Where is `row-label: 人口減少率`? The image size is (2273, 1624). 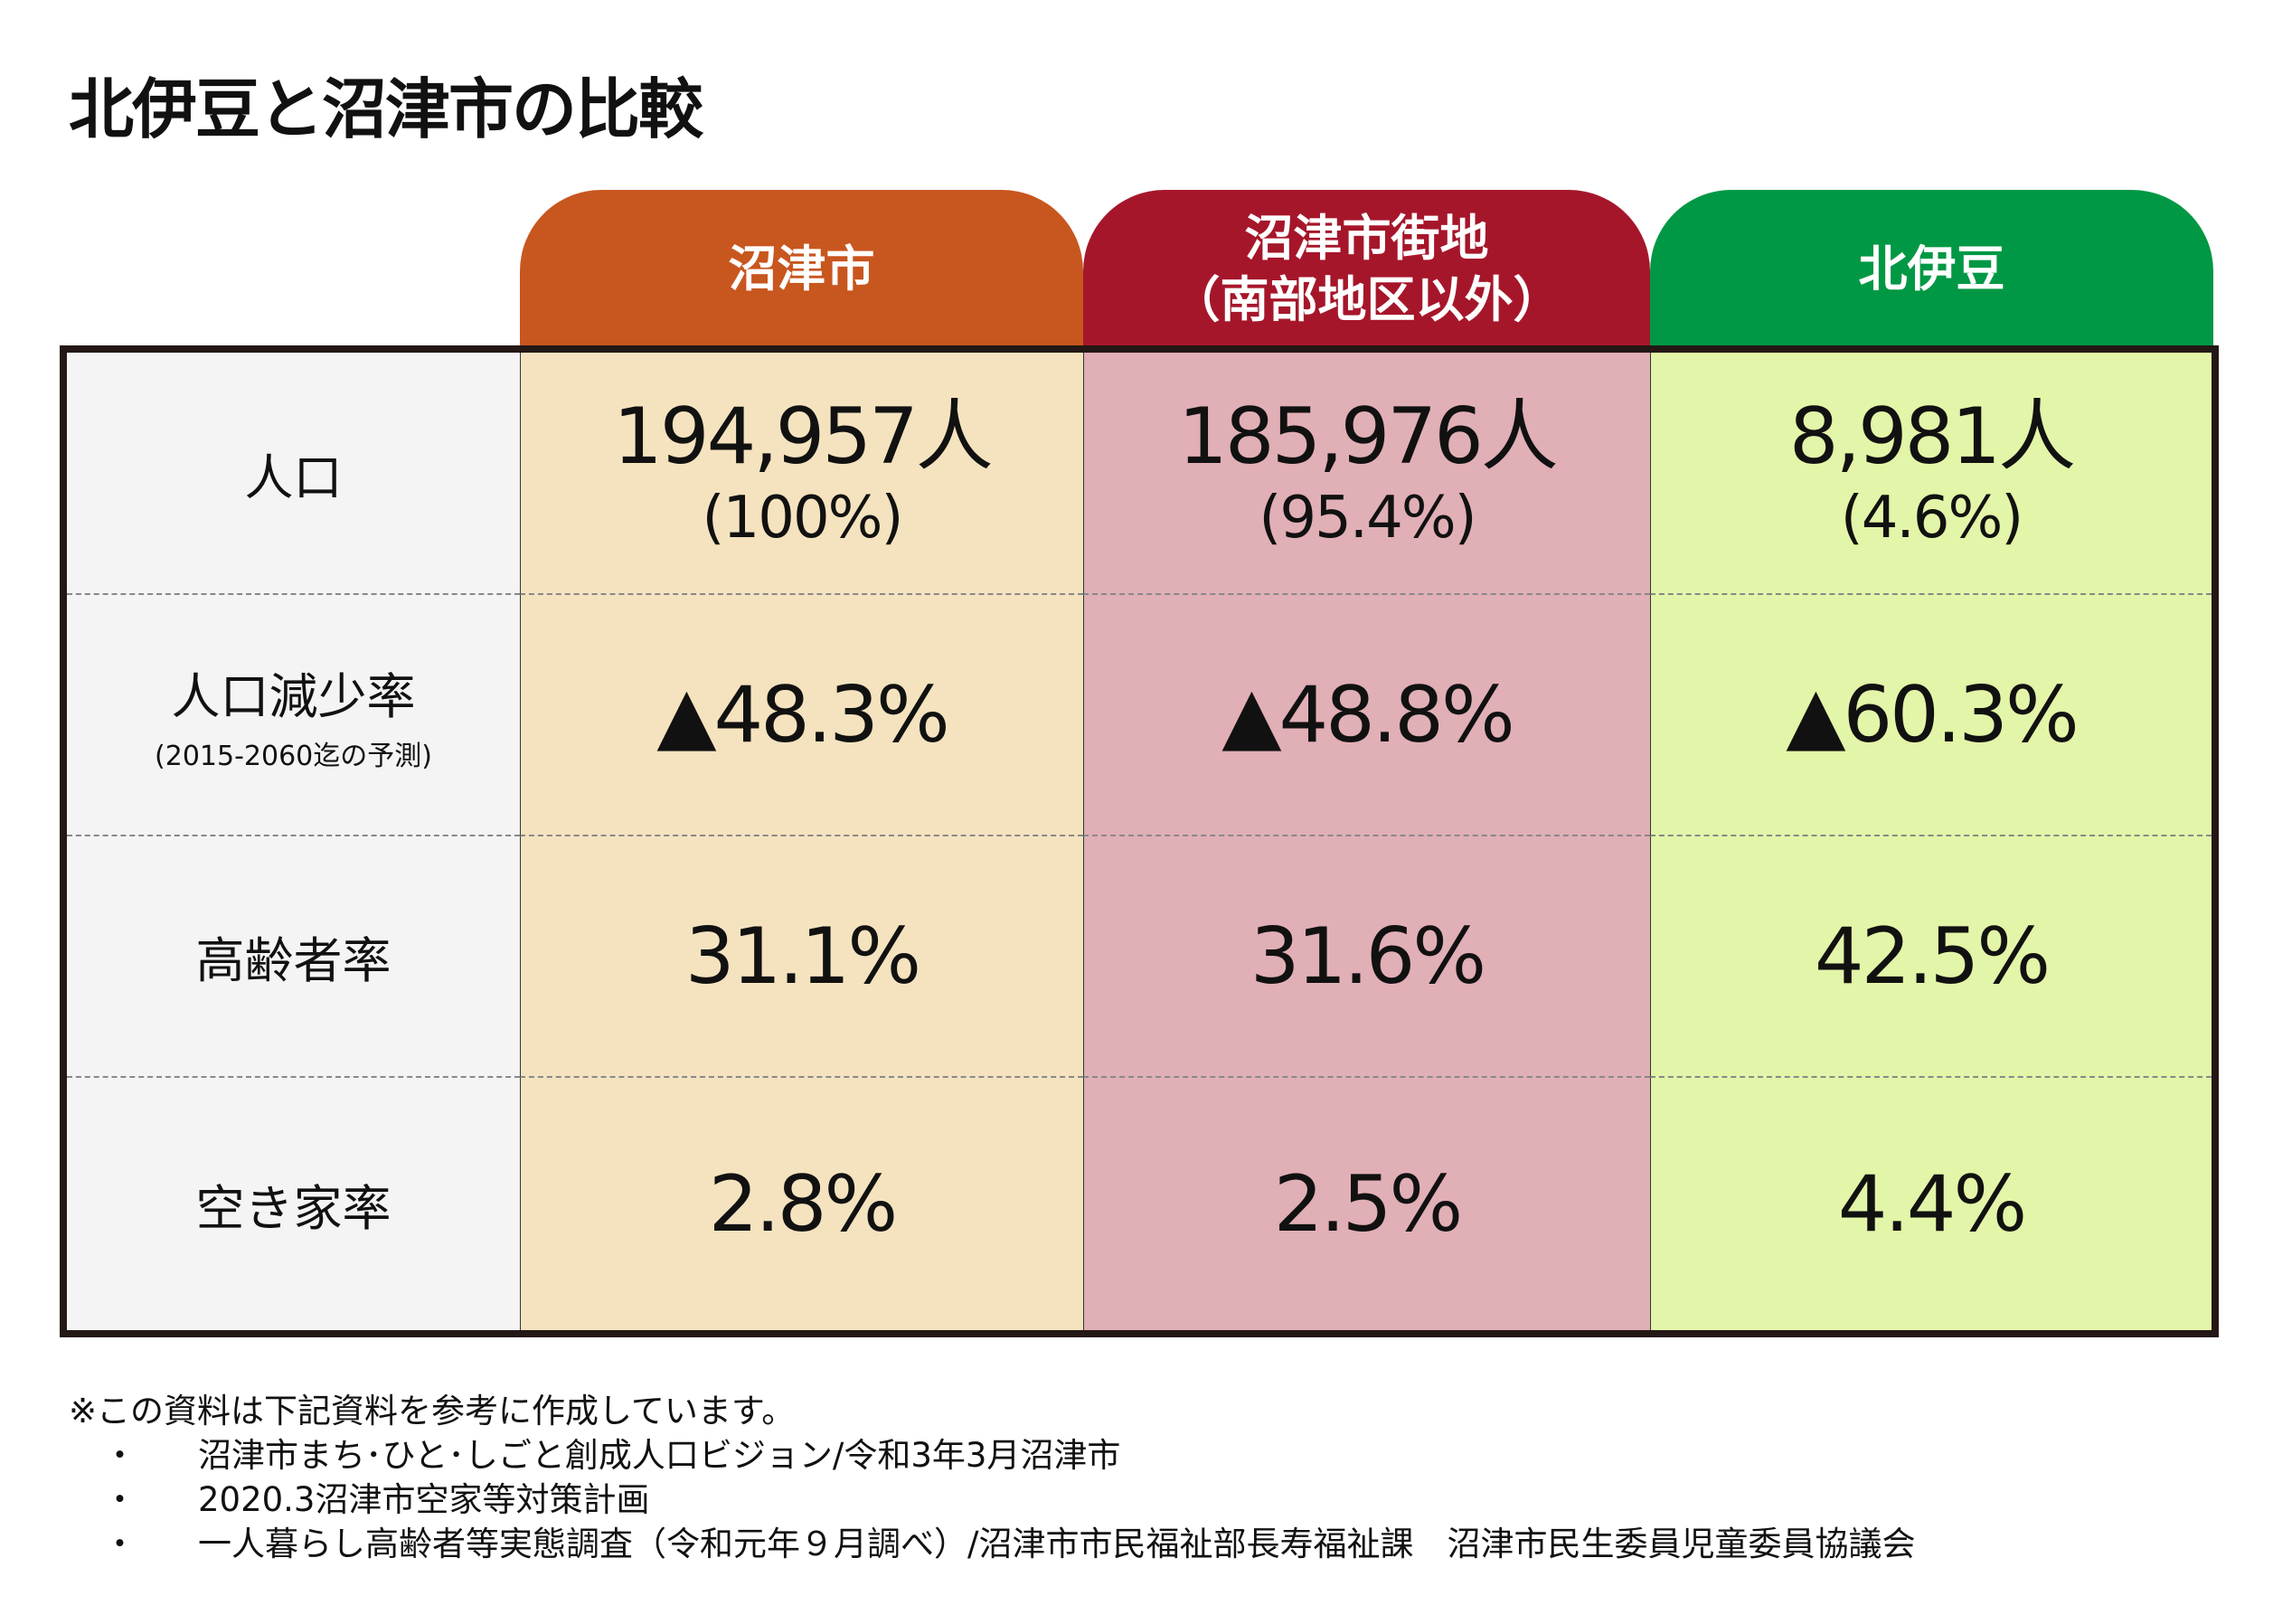 row-label: 人口減少率 is located at coordinates (293, 696).